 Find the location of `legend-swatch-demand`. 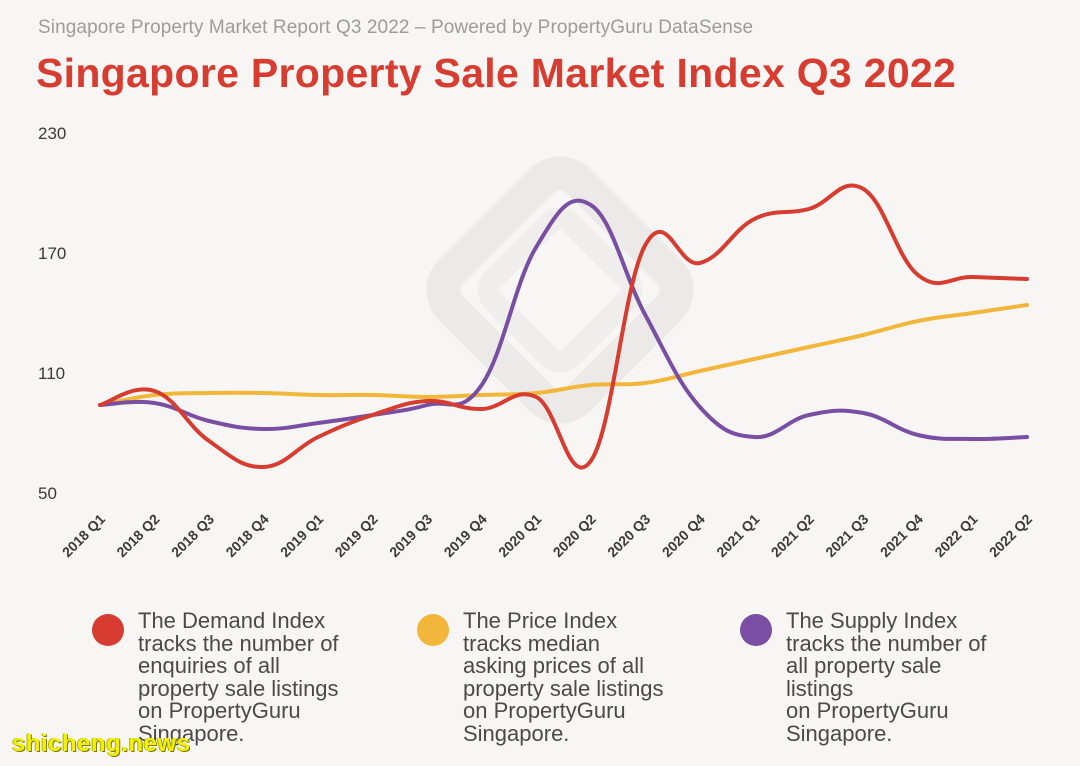

legend-swatch-demand is located at coordinates (108, 630).